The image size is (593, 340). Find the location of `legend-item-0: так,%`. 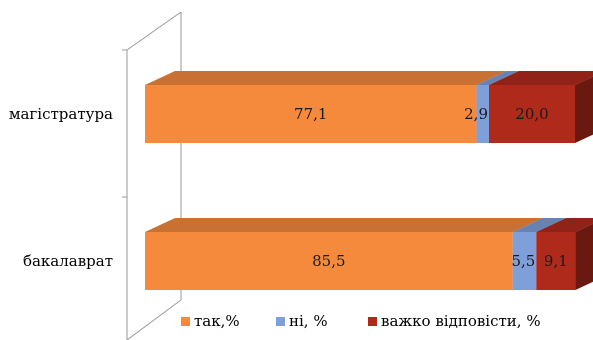

legend-item-0: так,% is located at coordinates (210, 321).